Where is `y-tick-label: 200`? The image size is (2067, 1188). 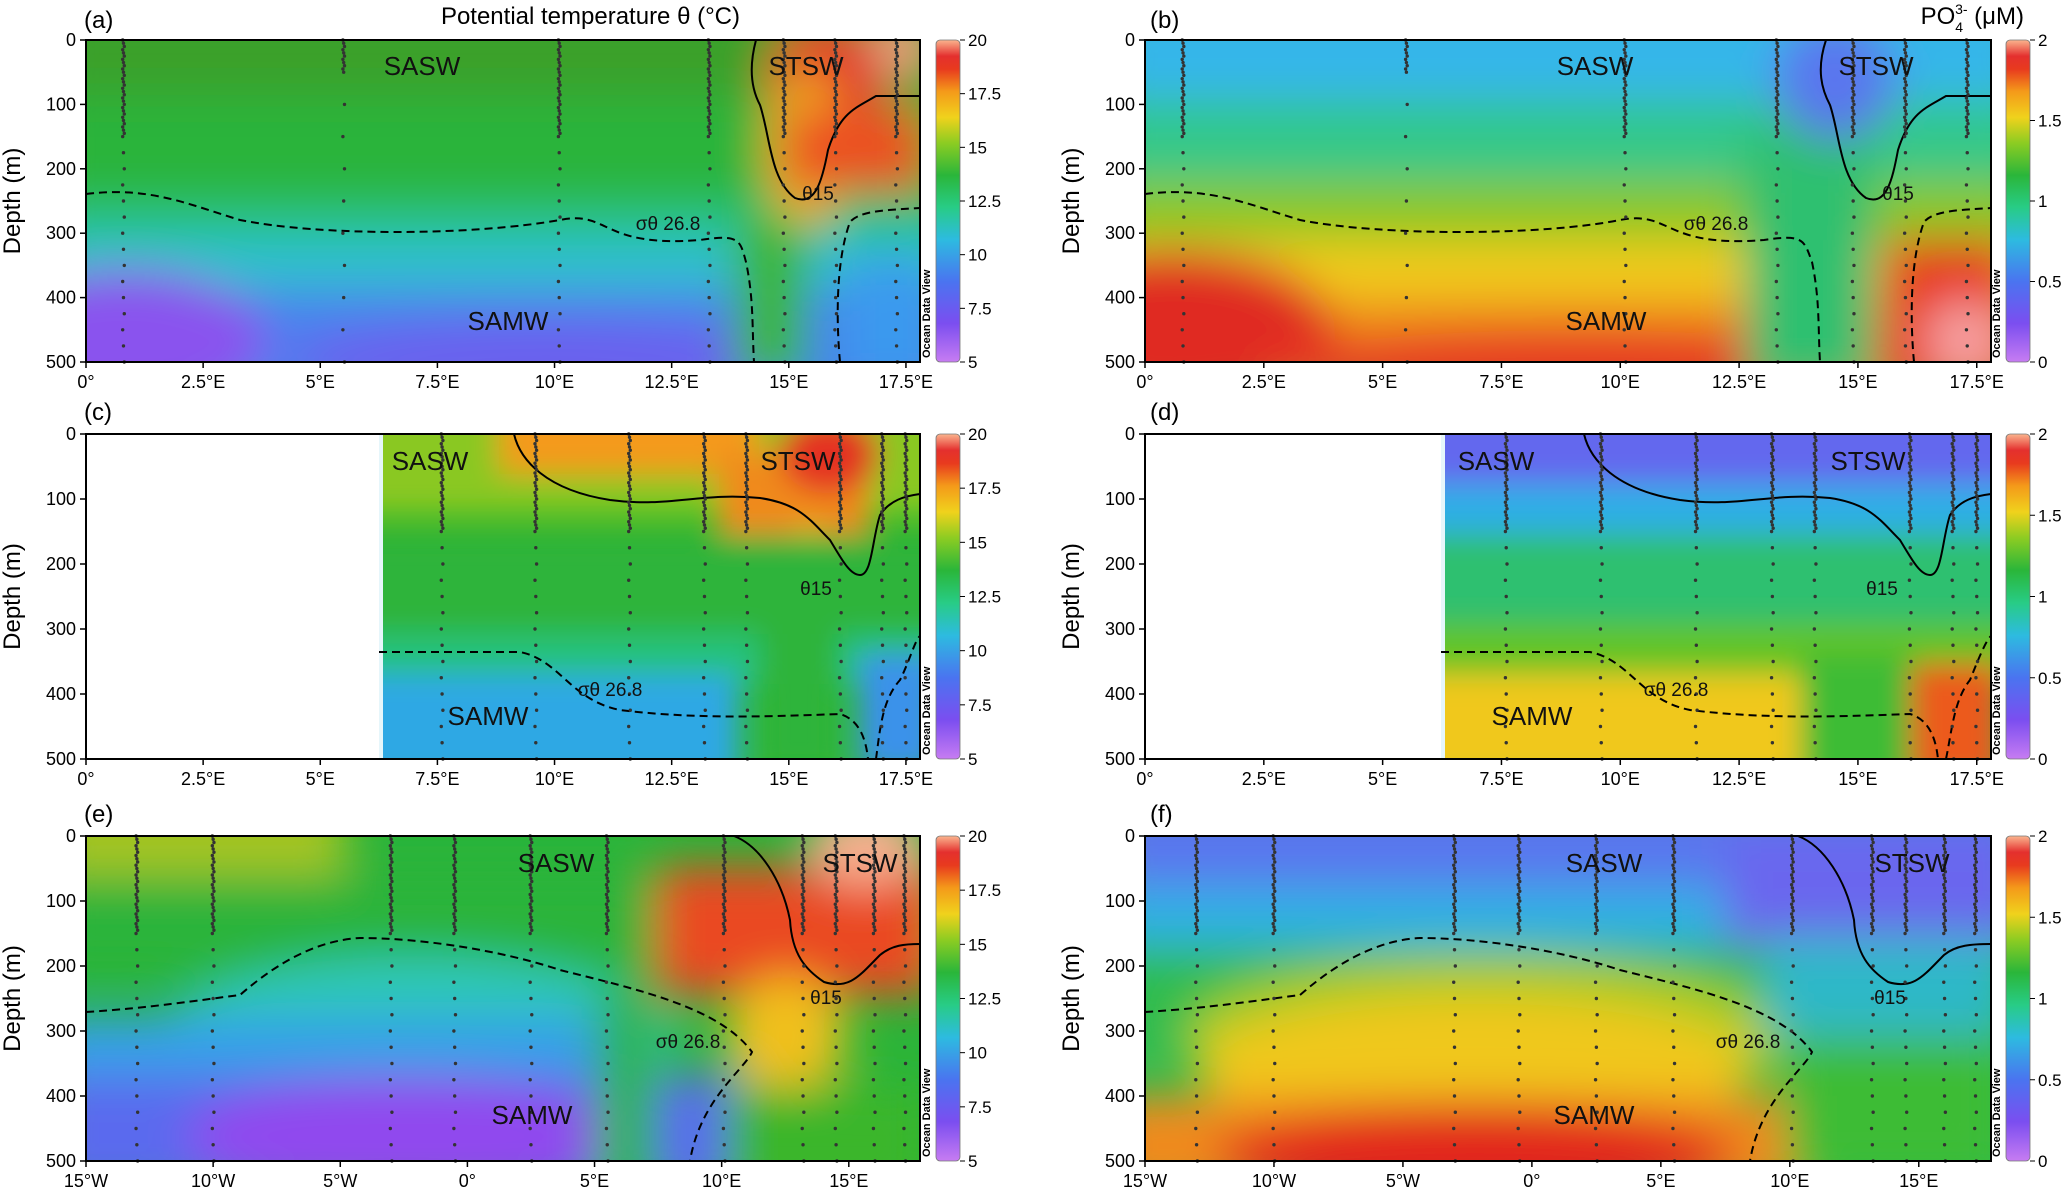 y-tick-label: 200 is located at coordinates (1120, 564).